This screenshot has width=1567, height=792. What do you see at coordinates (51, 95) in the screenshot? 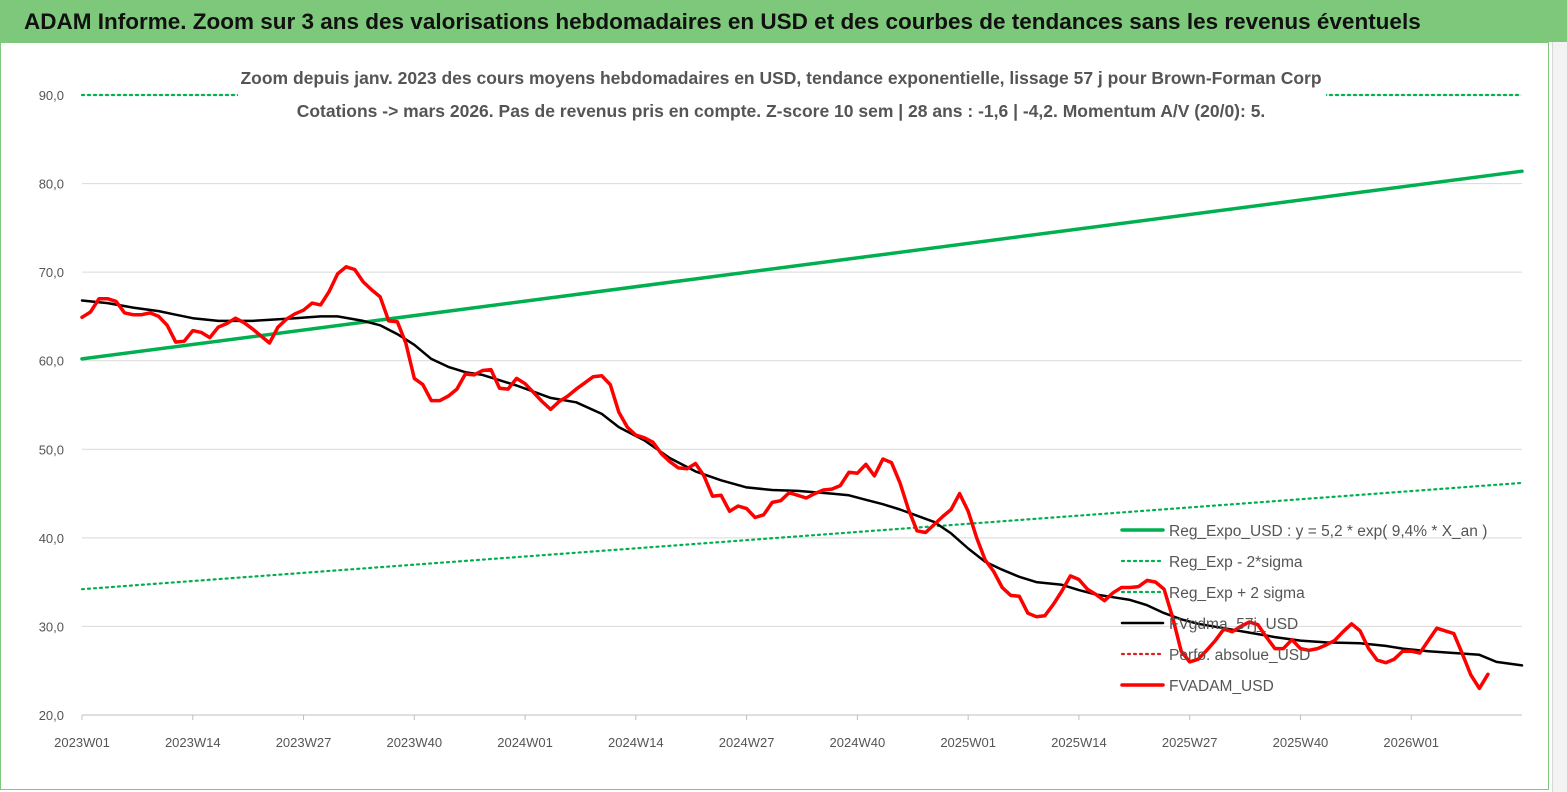
I see `y-tick-label: 90,0` at bounding box center [51, 95].